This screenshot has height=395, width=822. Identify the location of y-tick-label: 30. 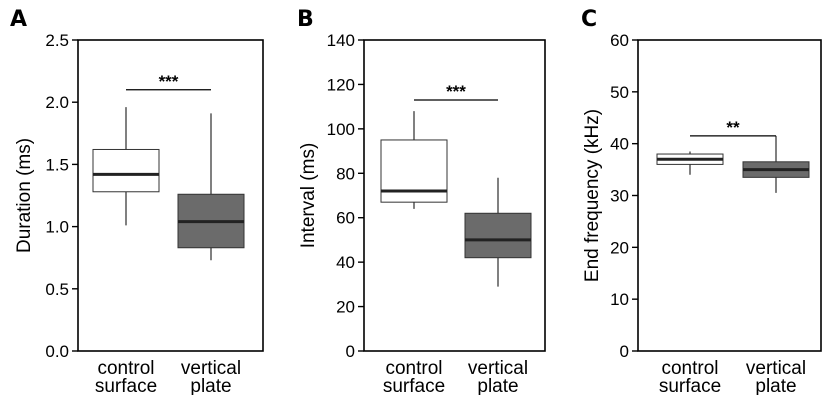
(619, 196).